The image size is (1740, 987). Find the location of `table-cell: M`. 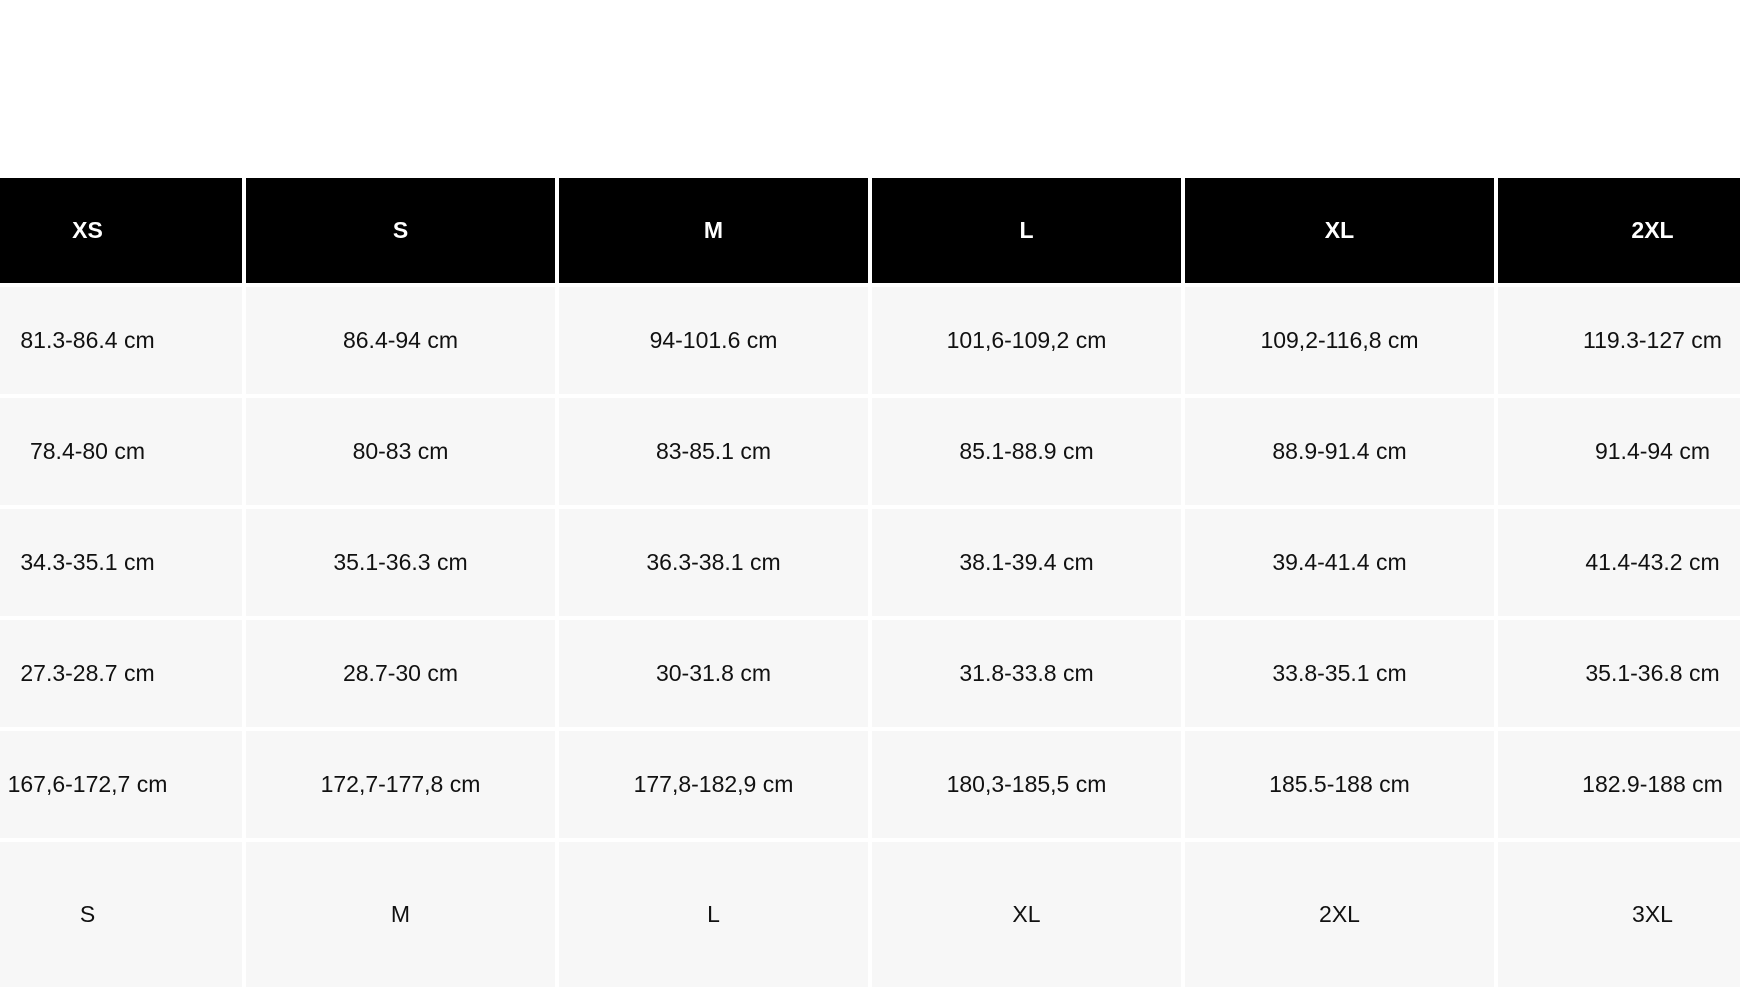

table-cell: M is located at coordinates (400, 914).